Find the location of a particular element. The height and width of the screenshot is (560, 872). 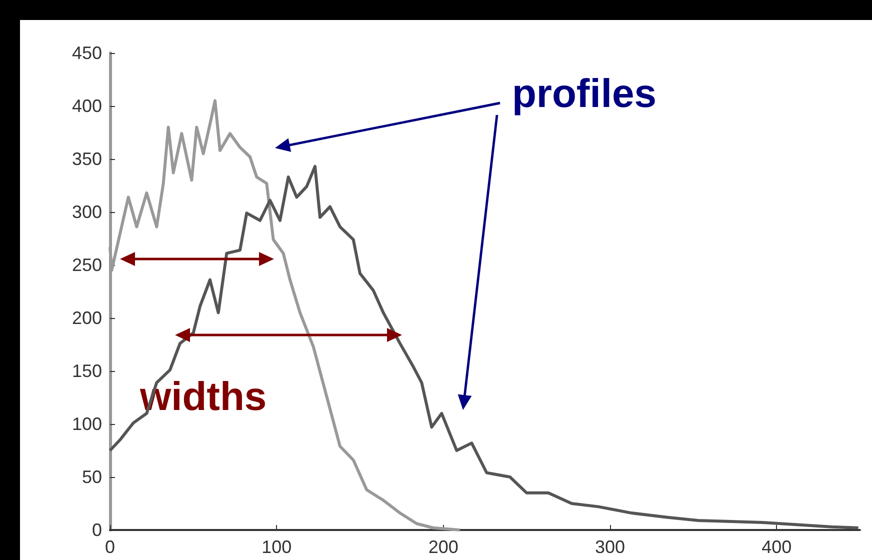

x-tick-label: 100 is located at coordinates (277, 547).